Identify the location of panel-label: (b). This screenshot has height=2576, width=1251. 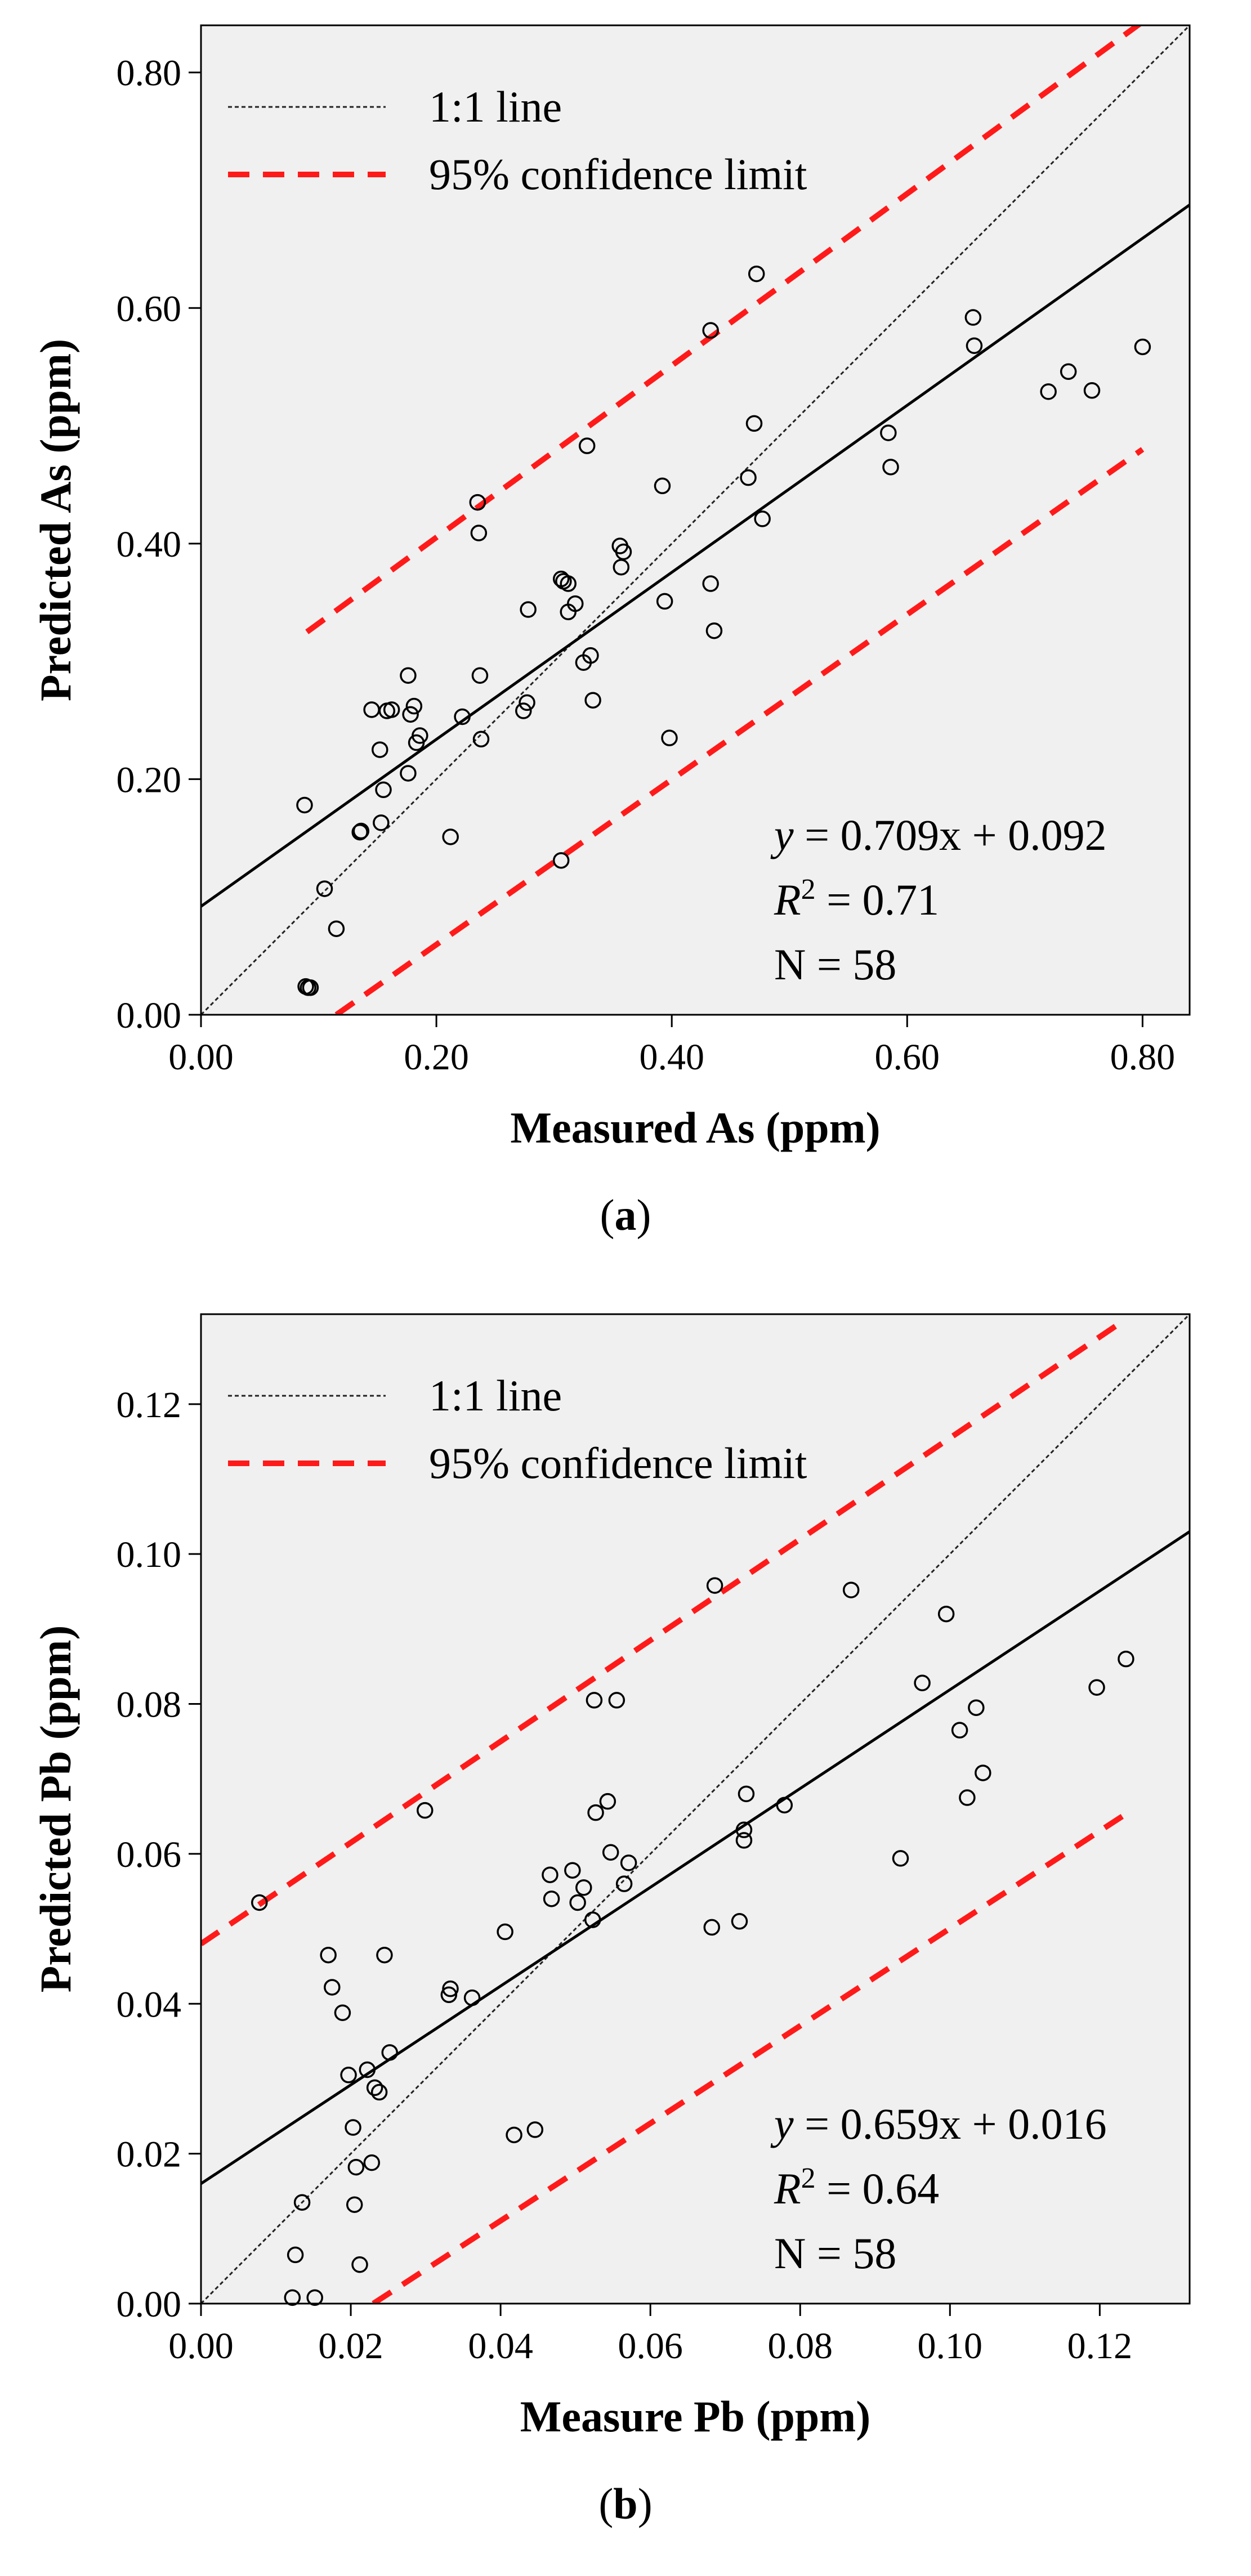
(625, 2503).